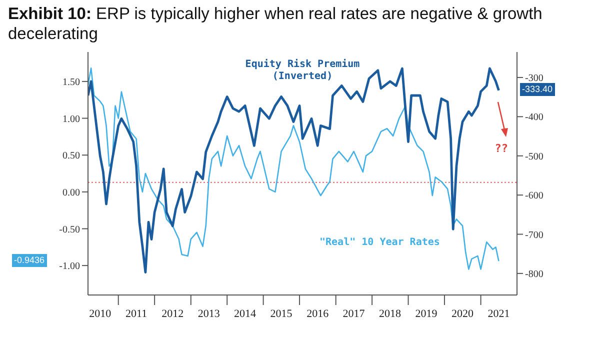 The image size is (605, 341). I want to click on x-tick-label: 2018, so click(390, 314).